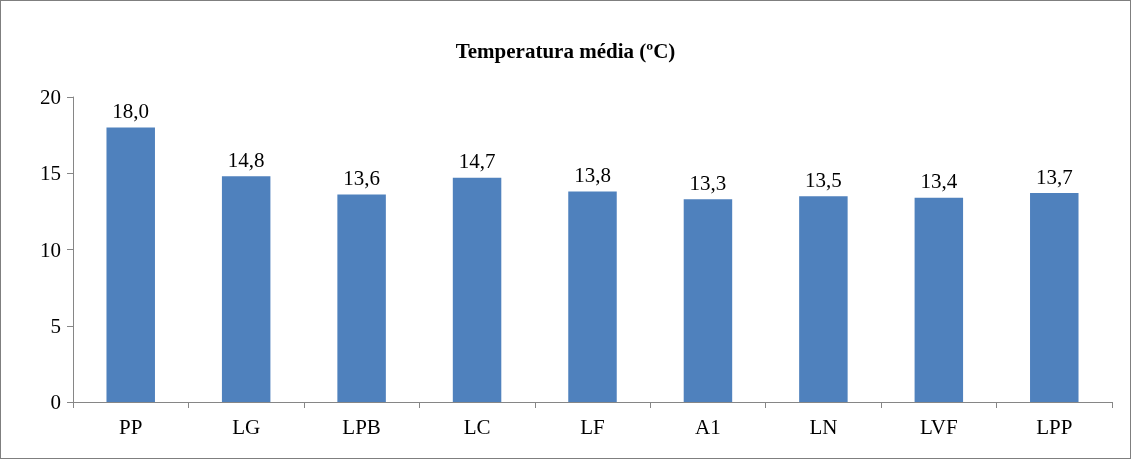 This screenshot has width=1131, height=459. Describe the element at coordinates (592, 175) in the screenshot. I see `data-label: 13,8` at that location.